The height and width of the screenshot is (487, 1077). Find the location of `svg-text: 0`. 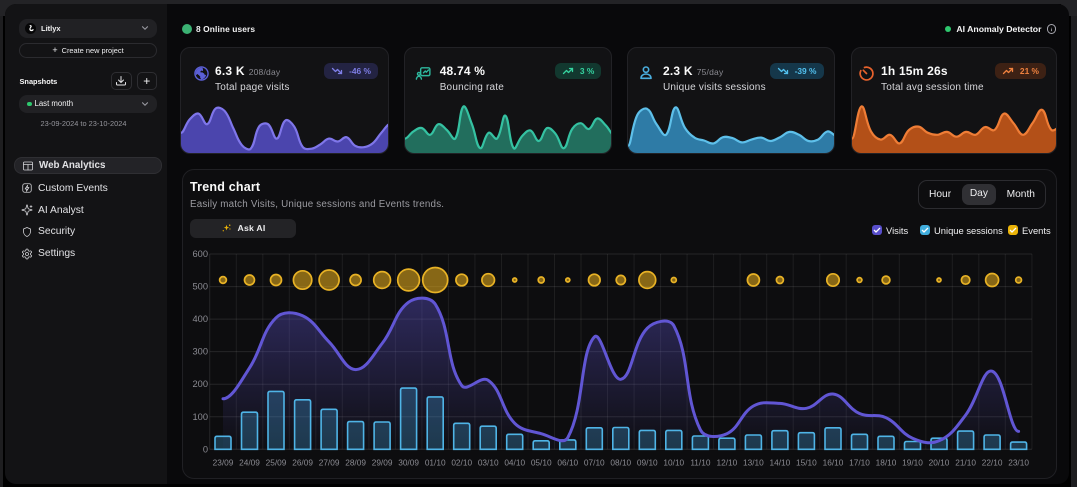

svg-text: 0 is located at coordinates (205, 449).